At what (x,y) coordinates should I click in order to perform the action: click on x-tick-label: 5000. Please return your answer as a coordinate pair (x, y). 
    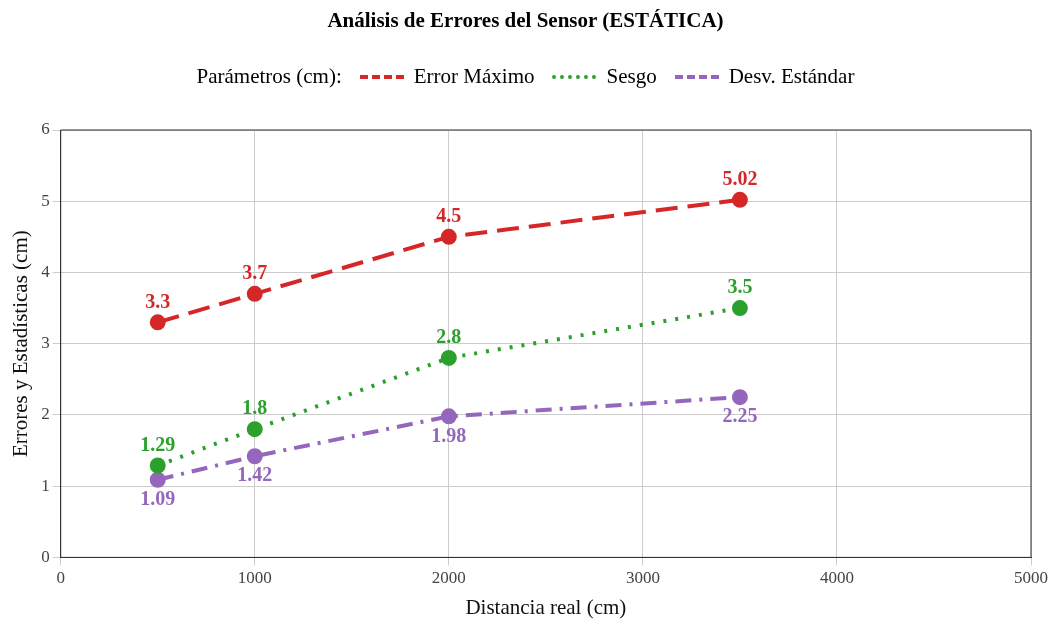
    Looking at the image, I should click on (1031, 578).